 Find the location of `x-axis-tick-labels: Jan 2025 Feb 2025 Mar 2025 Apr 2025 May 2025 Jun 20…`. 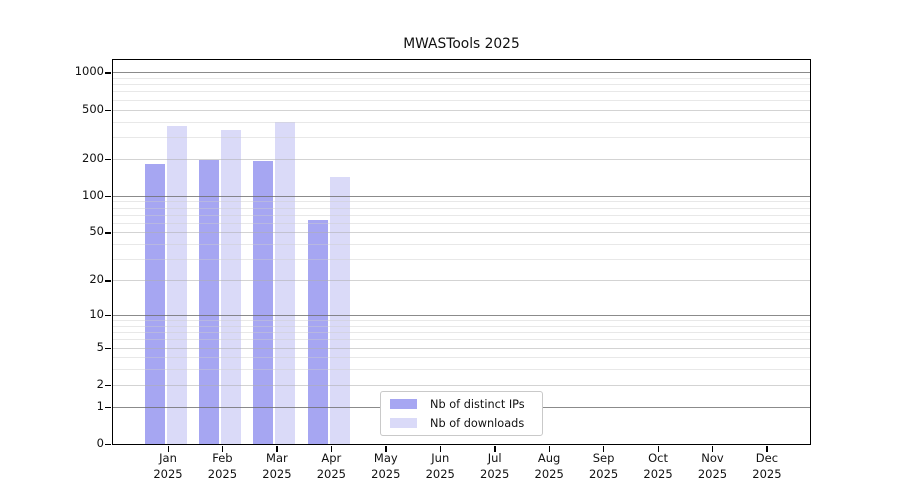

x-axis-tick-labels: Jan 2025 Feb 2025 Mar 2025 Apr 2025 May 2025 Jun 20… is located at coordinates (462, 468).